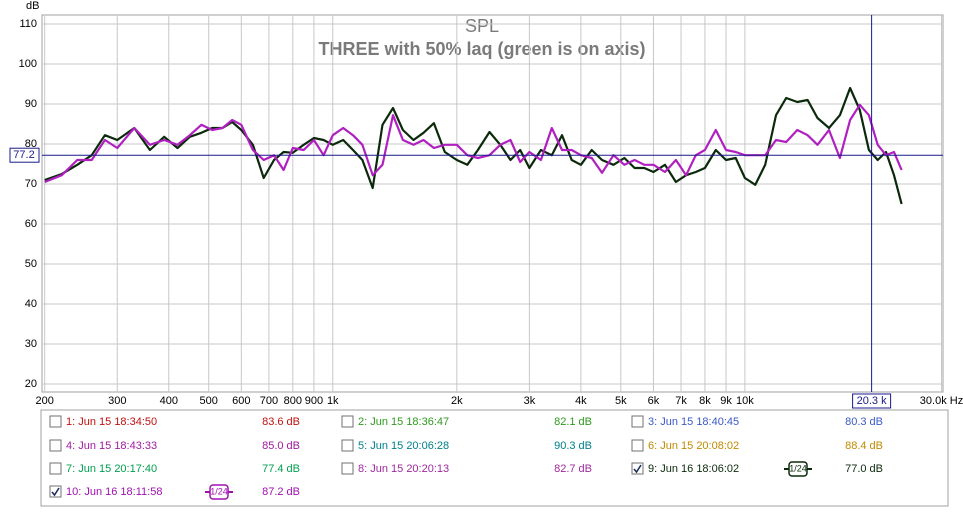  Describe the element at coordinates (32, 6) in the screenshot. I see `y-axis-label: dB` at that location.